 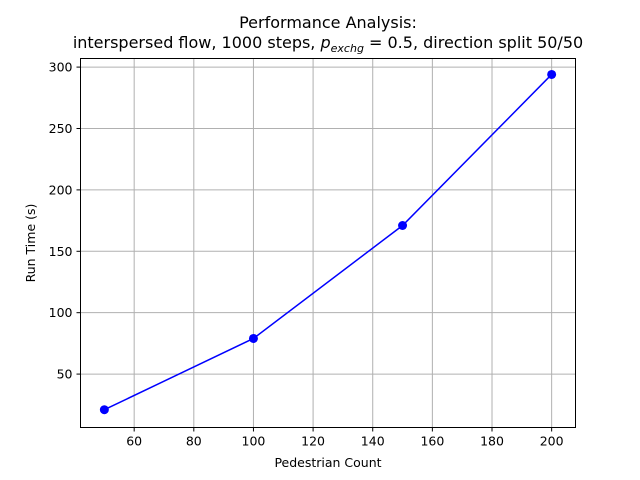 What do you see at coordinates (324, 42) in the screenshot?
I see `title-line2-variable: p` at bounding box center [324, 42].